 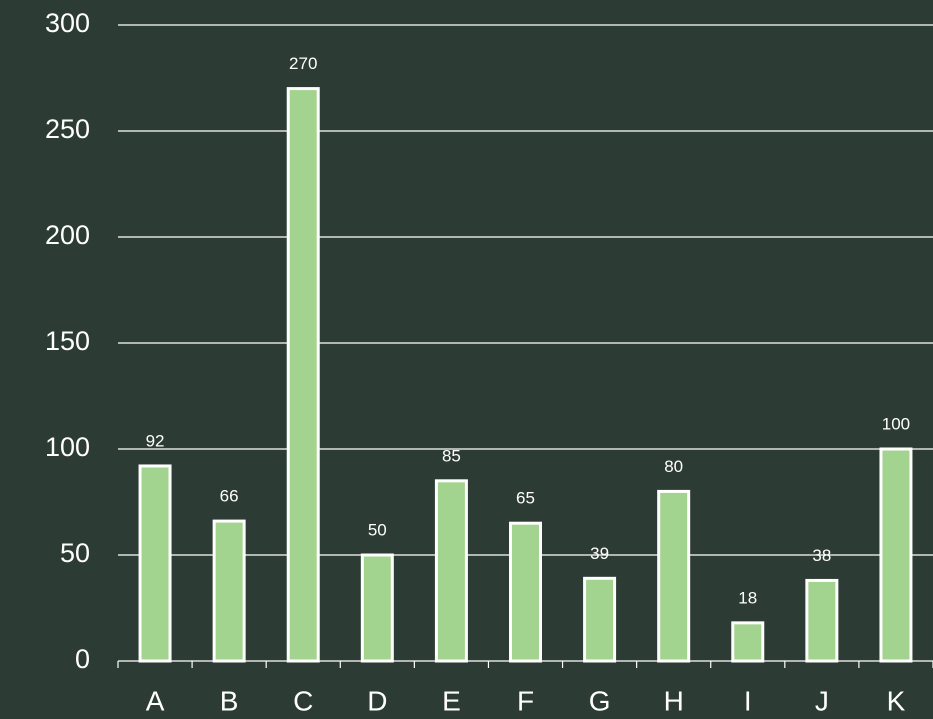 I want to click on y-tick-label: 250, so click(x=67, y=129).